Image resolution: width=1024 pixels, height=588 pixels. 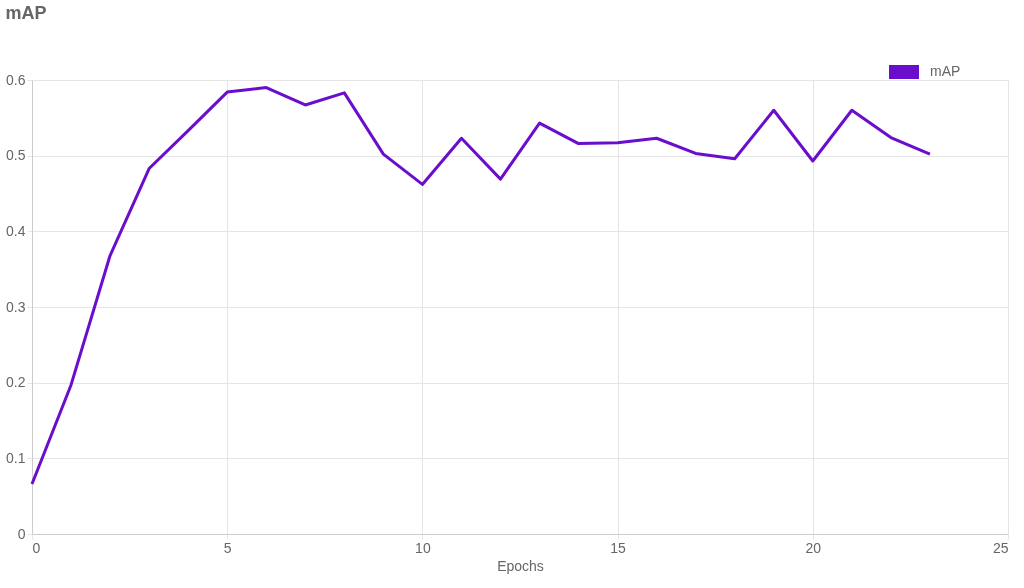 What do you see at coordinates (945, 71) in the screenshot?
I see `legend-label: mAP` at bounding box center [945, 71].